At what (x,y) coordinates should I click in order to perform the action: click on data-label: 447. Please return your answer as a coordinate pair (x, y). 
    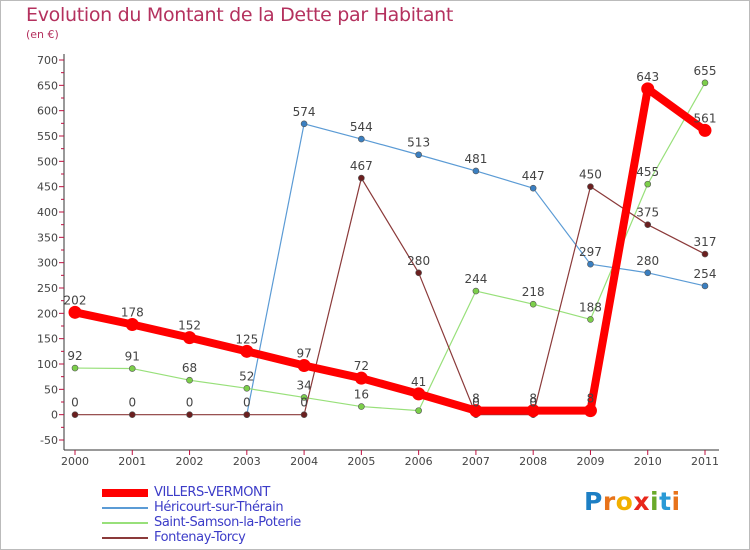
    Looking at the image, I should click on (533, 176).